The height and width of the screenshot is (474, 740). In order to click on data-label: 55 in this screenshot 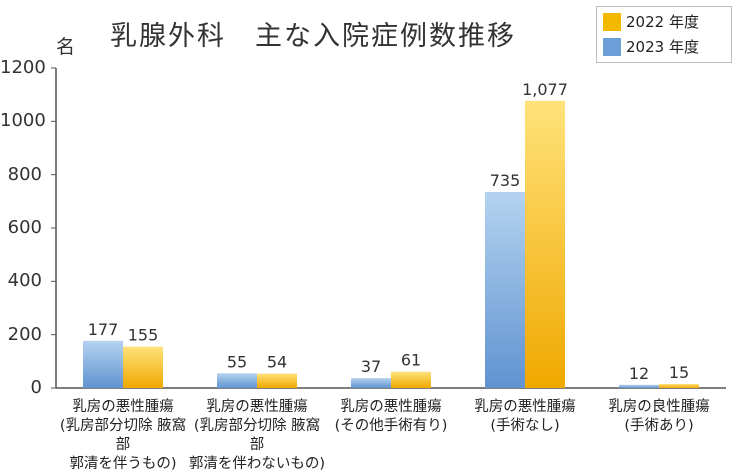, I will do `click(237, 361)`.